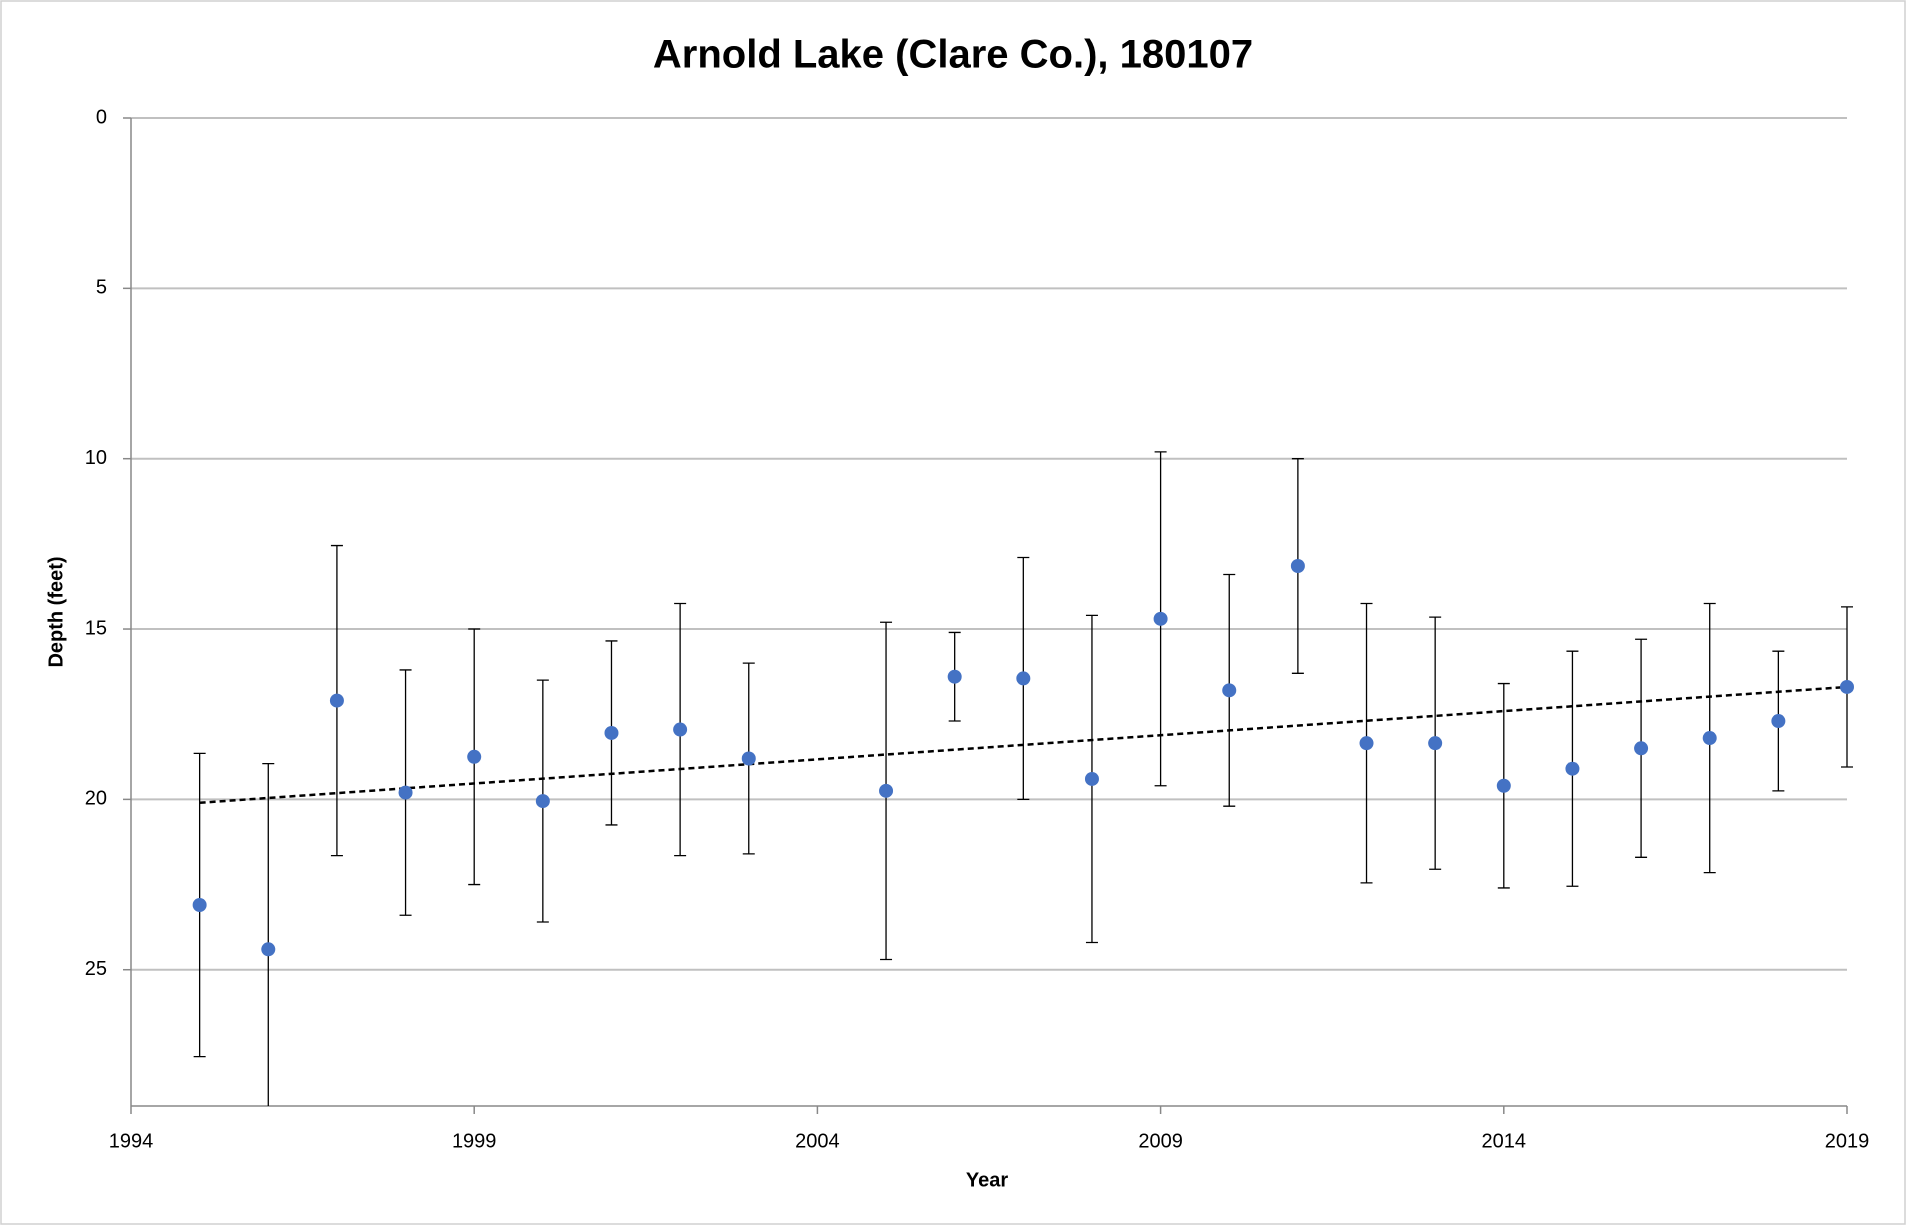 The height and width of the screenshot is (1225, 1906). What do you see at coordinates (96, 628) in the screenshot?
I see `y-tick-label: 15` at bounding box center [96, 628].